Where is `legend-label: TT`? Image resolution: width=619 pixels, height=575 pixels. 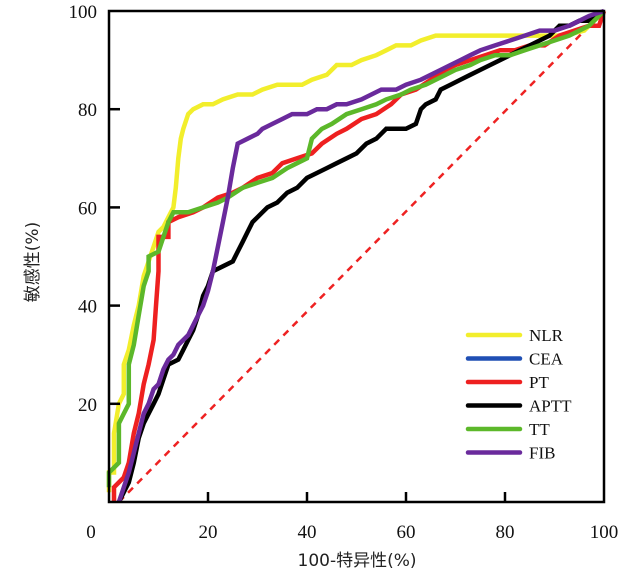 legend-label: TT is located at coordinates (539, 429).